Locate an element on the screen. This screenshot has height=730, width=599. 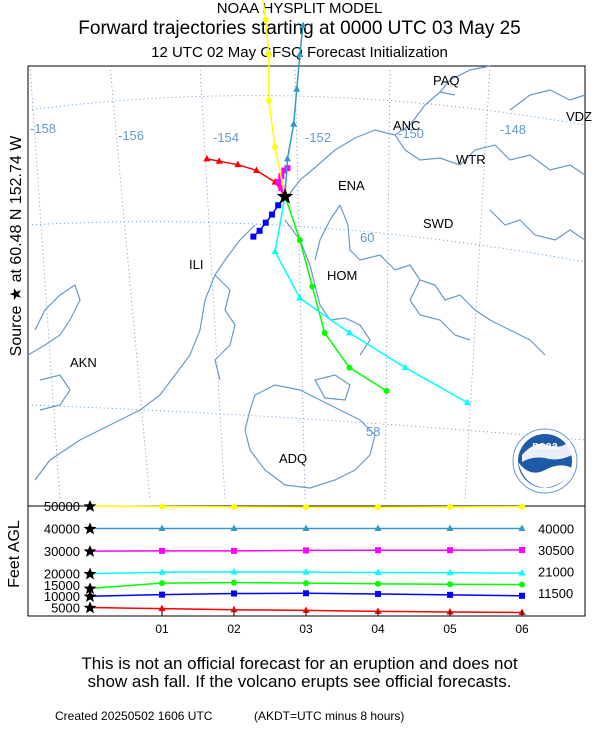
place-hom: HOM is located at coordinates (342, 275).